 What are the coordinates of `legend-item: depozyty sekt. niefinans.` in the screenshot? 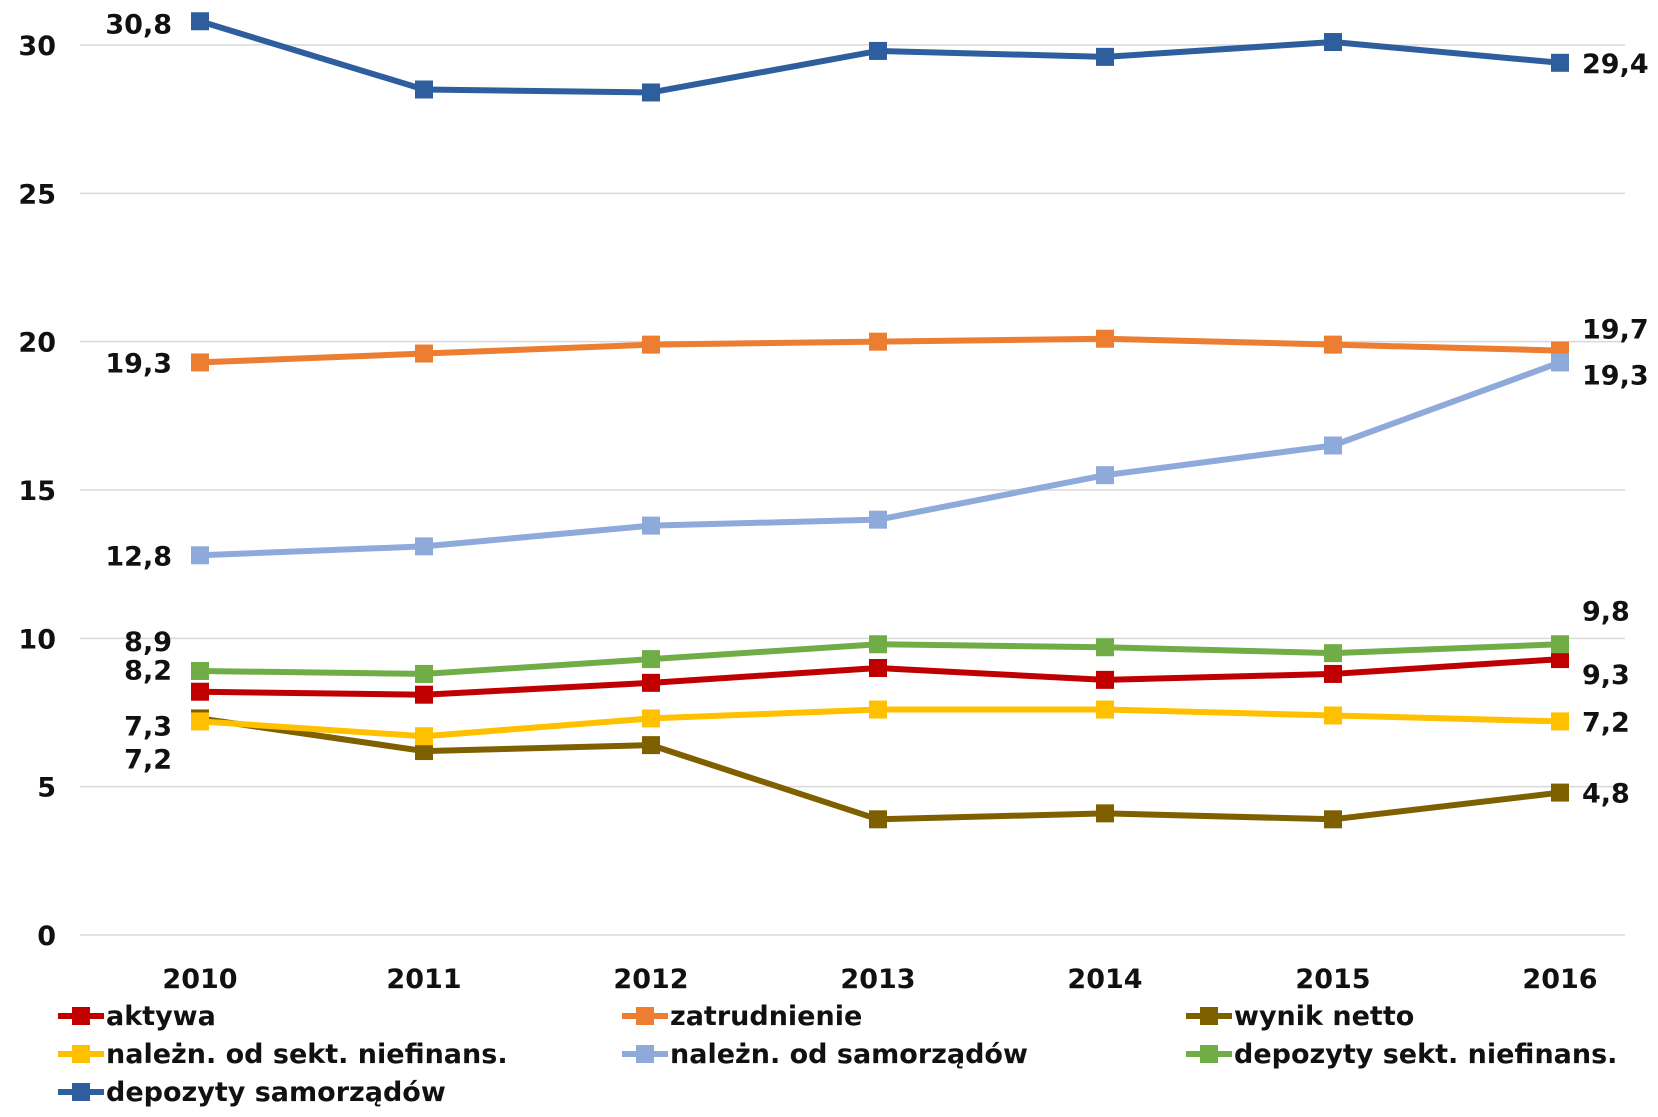 It's located at (1401, 1054).